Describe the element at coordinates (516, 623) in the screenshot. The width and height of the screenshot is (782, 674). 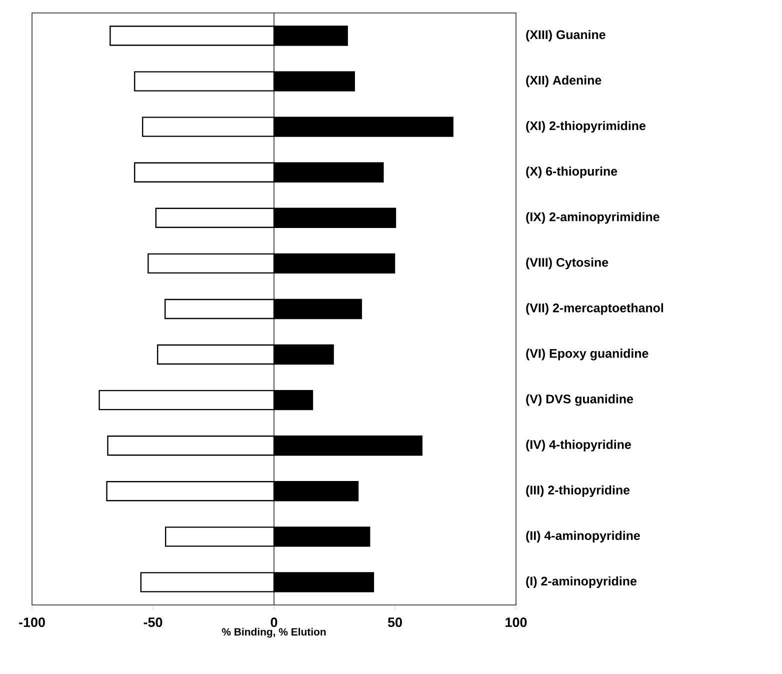
I see `x-tick-label: 100` at that location.